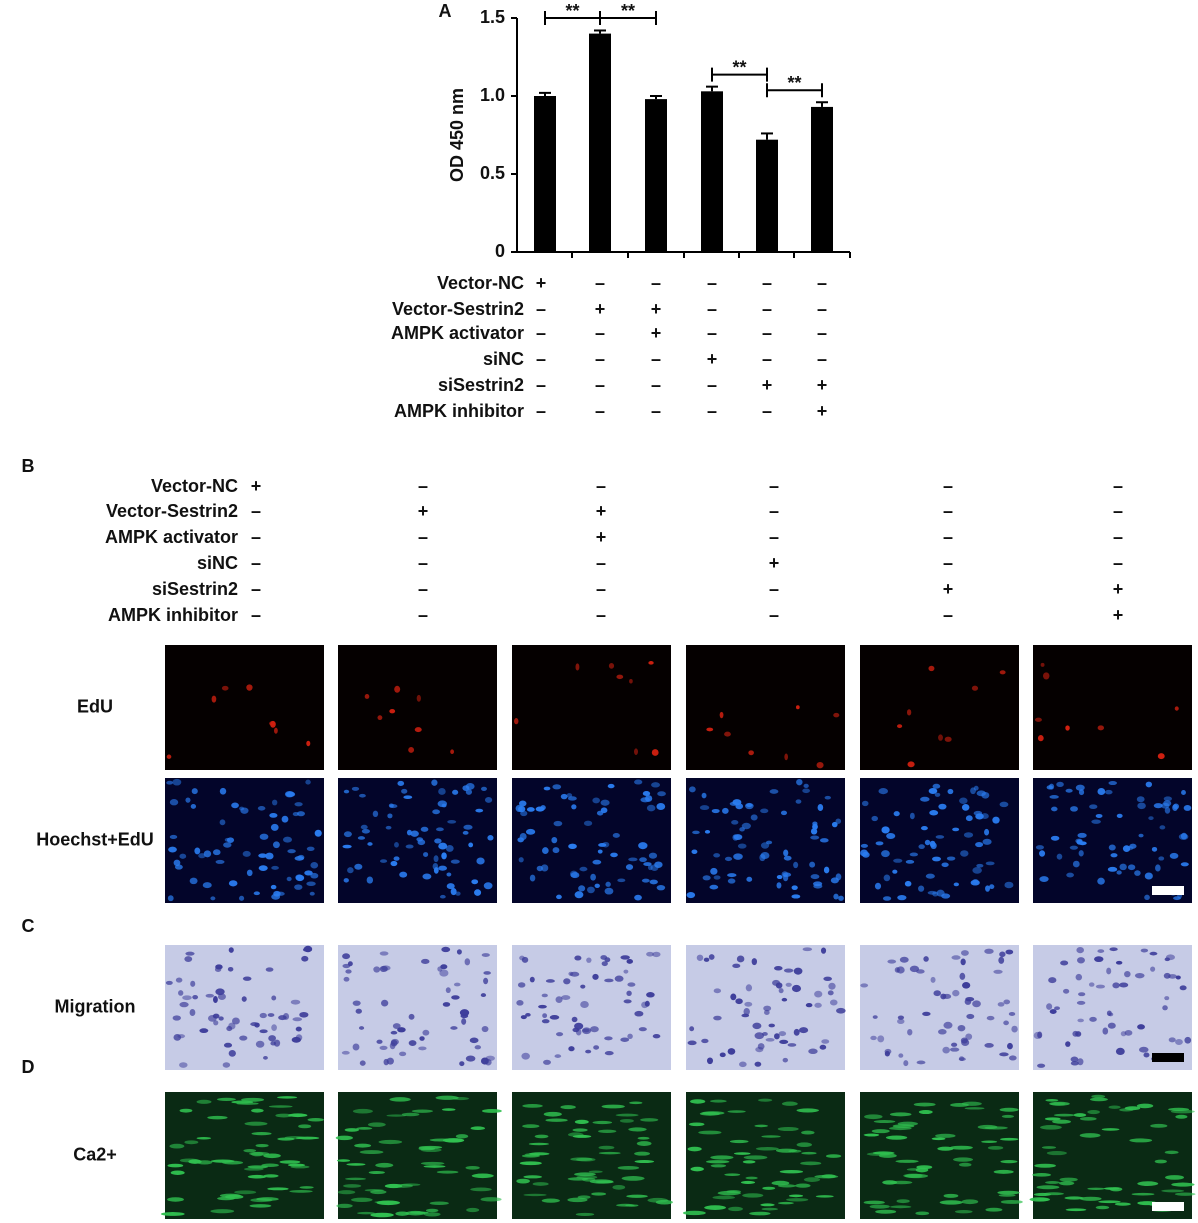 This screenshot has width=1198, height=1223. I want to click on y-tick-label: 1.5, so click(492, 17).